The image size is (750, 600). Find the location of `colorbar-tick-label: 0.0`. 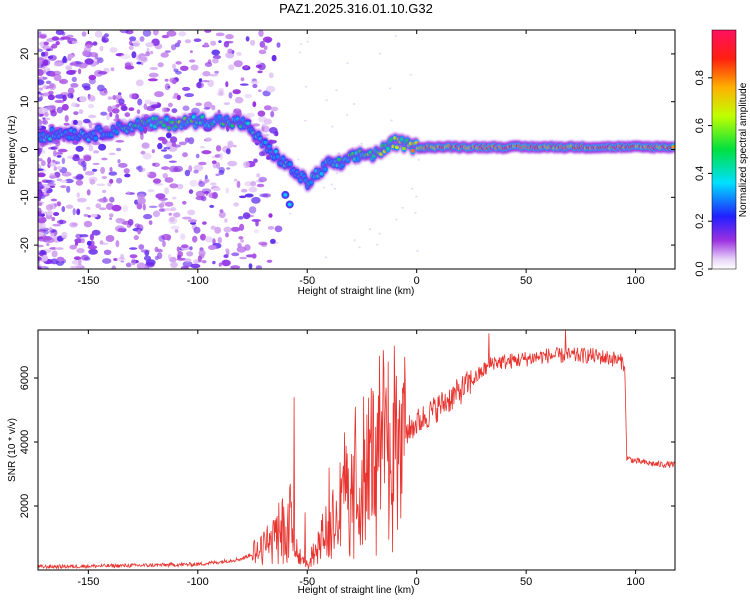

colorbar-tick-label: 0.0 is located at coordinates (700, 268).